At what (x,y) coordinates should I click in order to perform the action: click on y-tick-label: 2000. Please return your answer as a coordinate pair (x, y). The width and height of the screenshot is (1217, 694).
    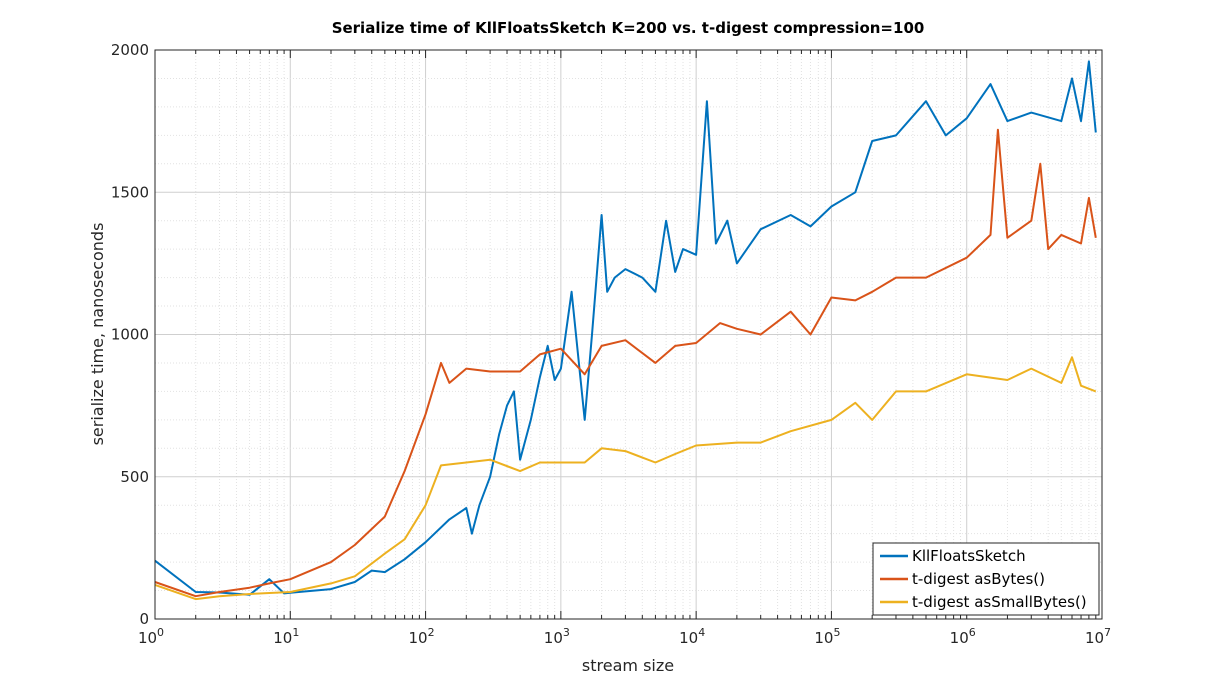
    Looking at the image, I should click on (130, 50).